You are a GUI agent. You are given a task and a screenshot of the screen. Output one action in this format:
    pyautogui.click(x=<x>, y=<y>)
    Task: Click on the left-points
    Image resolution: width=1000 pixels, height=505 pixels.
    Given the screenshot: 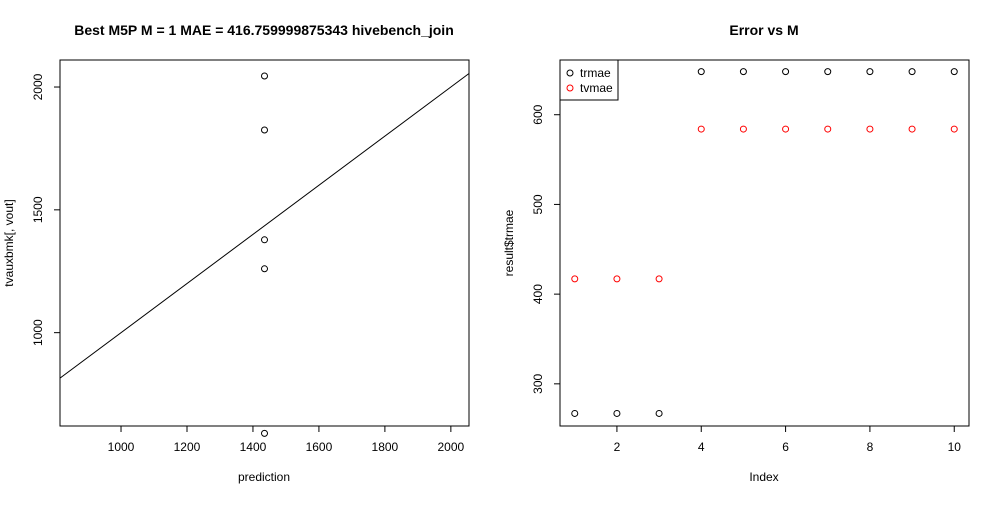 What is the action you would take?
    pyautogui.click(x=264, y=254)
    